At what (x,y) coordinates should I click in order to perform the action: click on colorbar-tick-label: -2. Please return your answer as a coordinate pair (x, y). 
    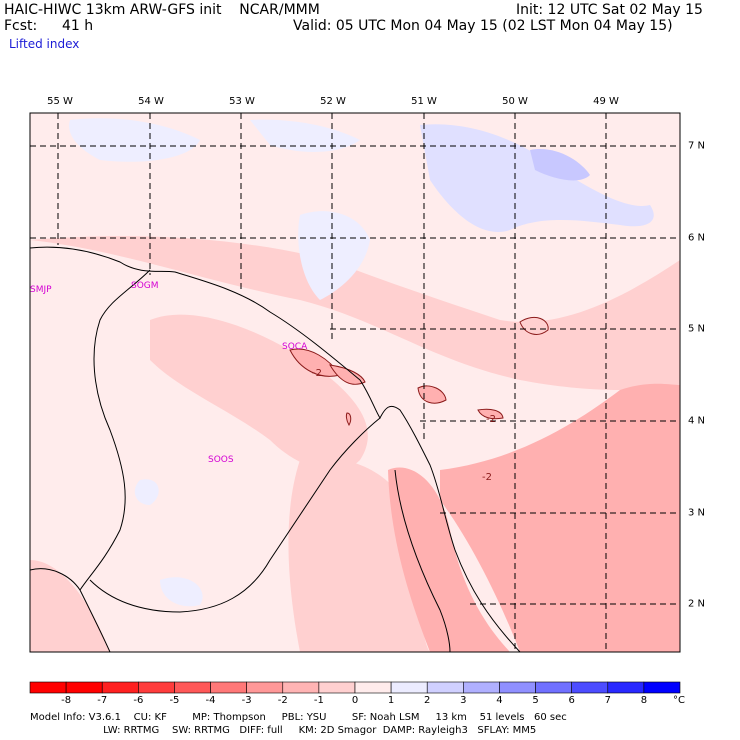
    Looking at the image, I should click on (282, 700).